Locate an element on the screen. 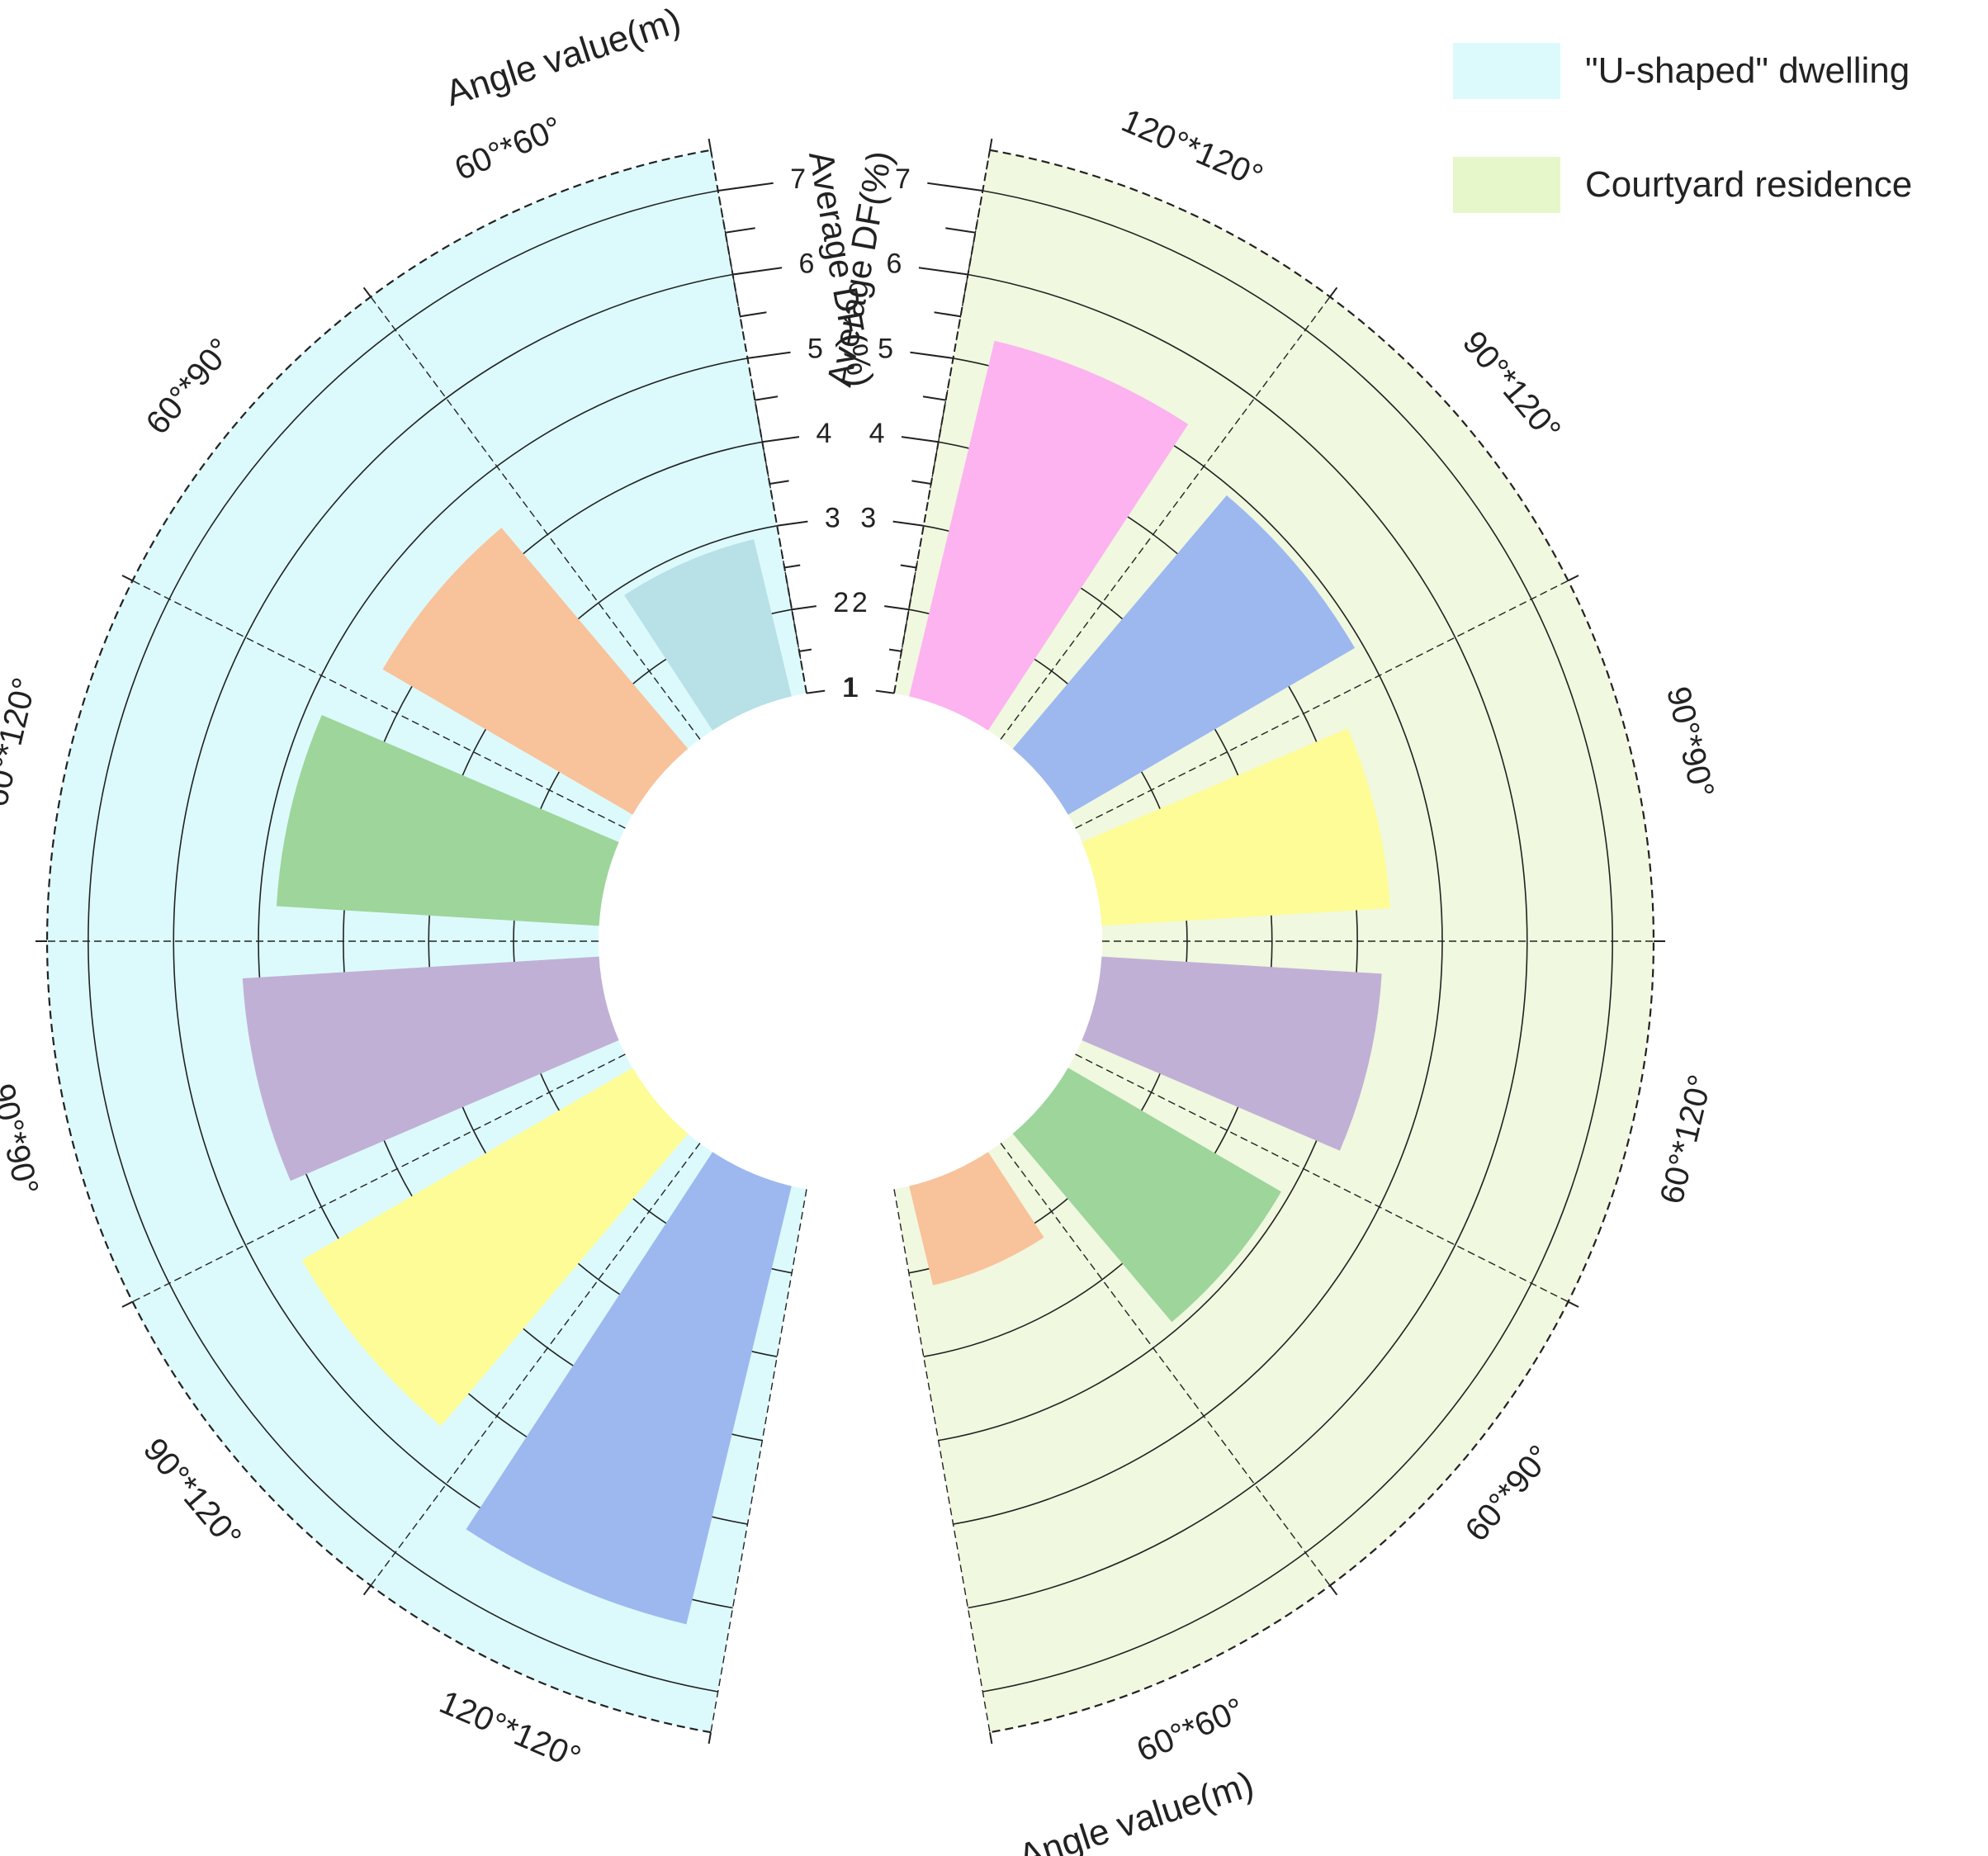 The height and width of the screenshot is (1856, 1988). legend-swatch-u-shaped is located at coordinates (1506, 71).